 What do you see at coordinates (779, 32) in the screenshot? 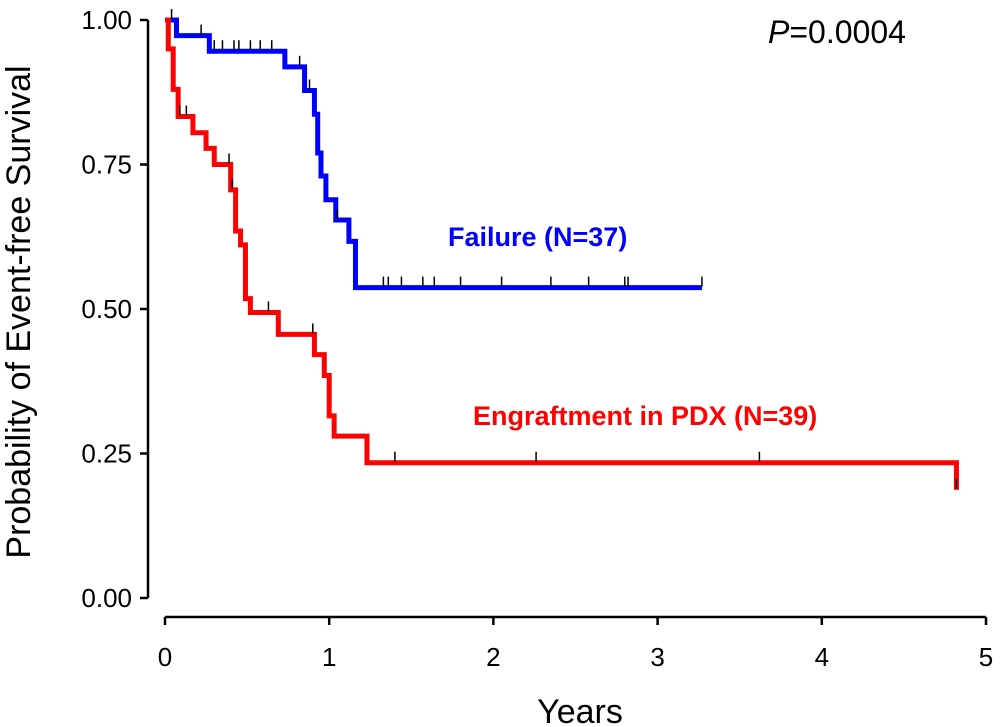
I see `p-value-prefix: P` at bounding box center [779, 32].